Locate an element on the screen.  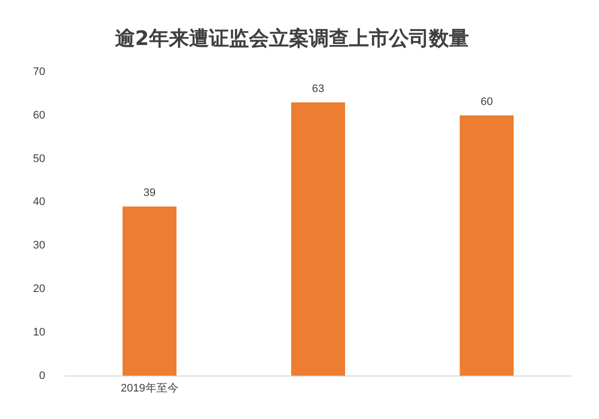
data-label: 60 is located at coordinates (486, 102).